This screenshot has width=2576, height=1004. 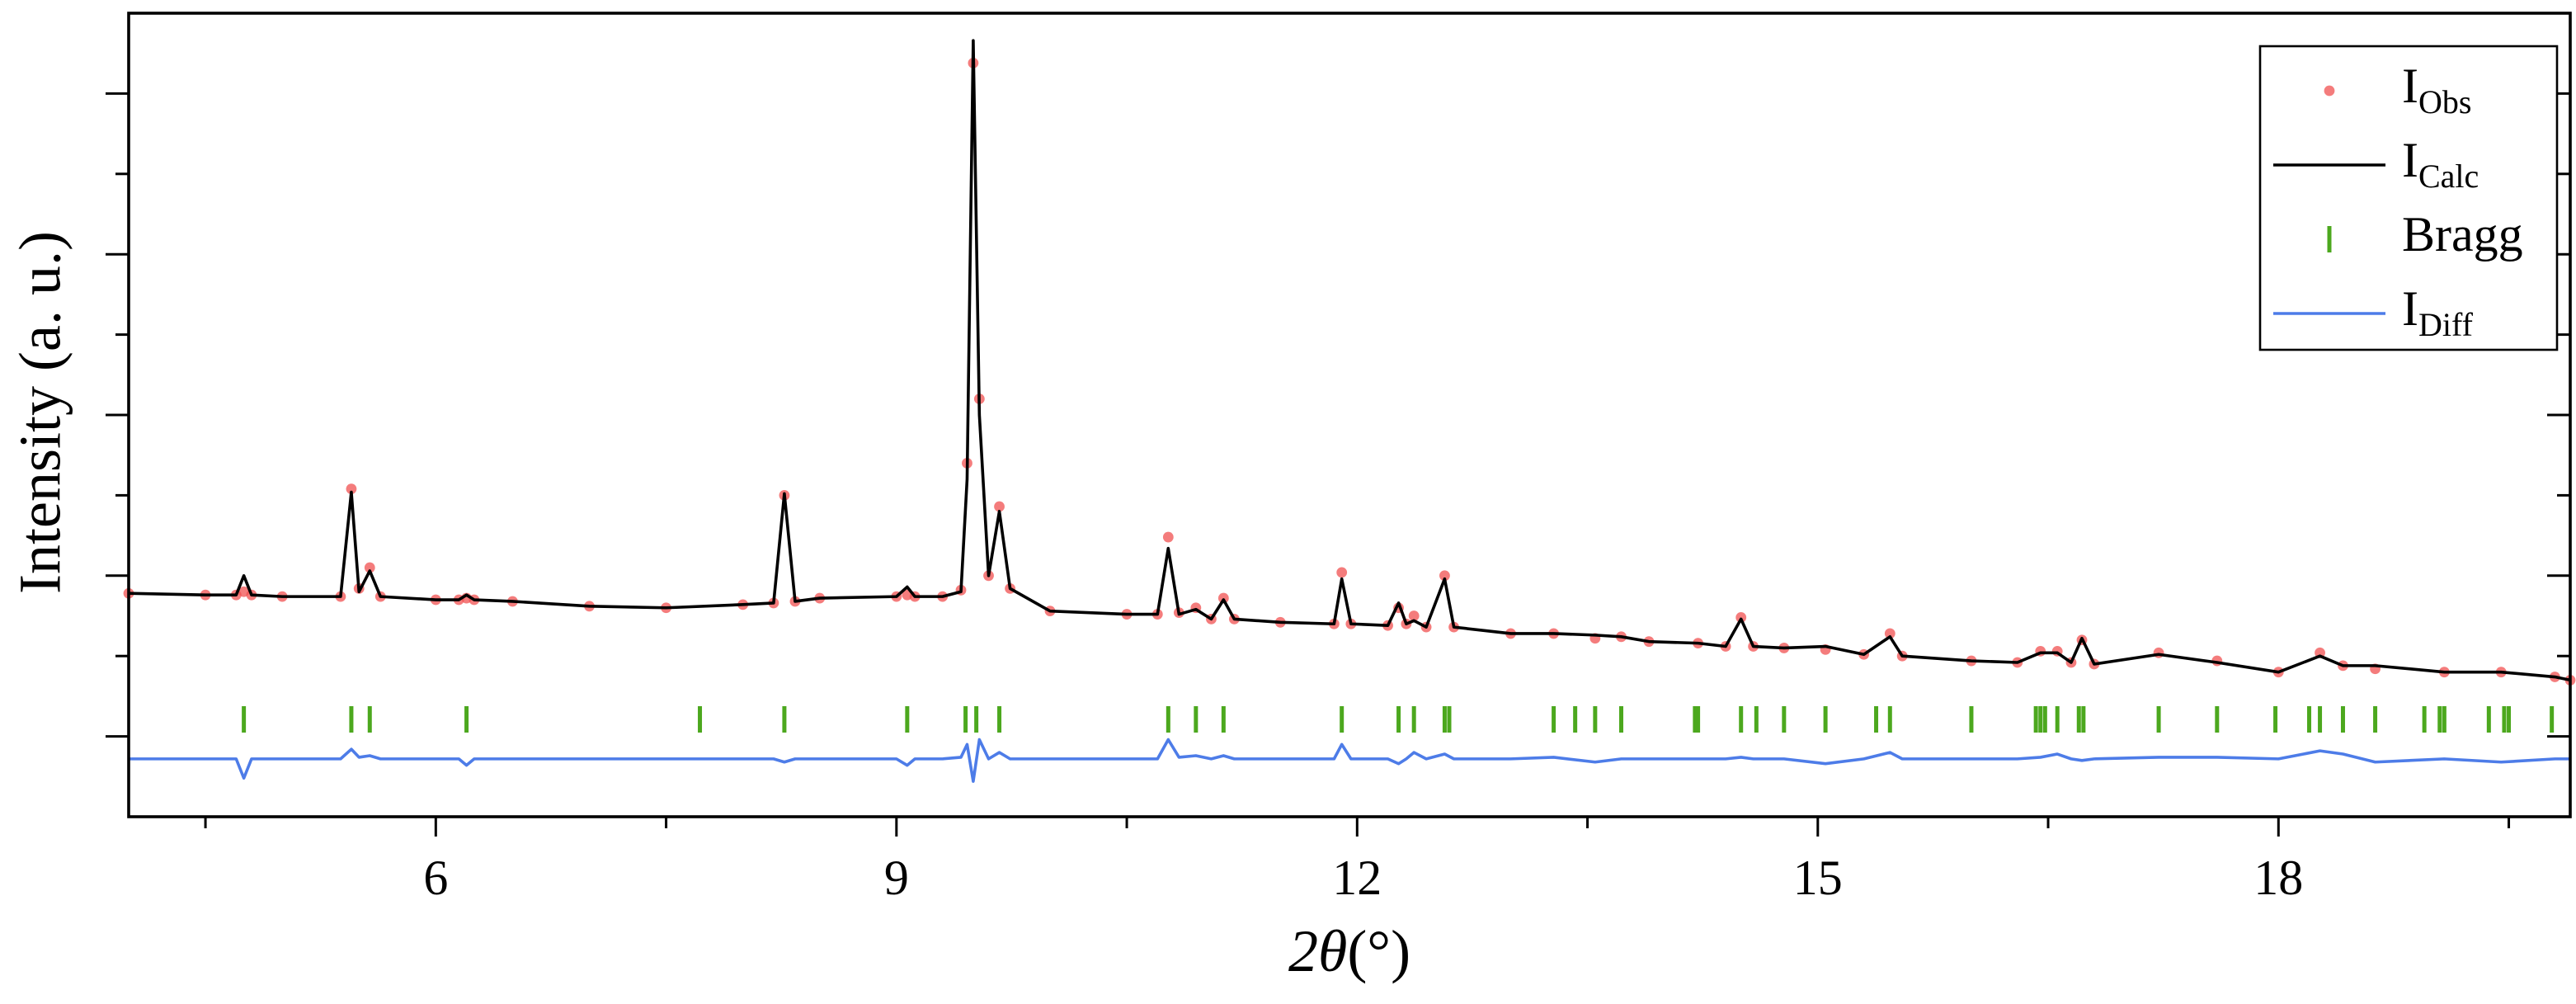 What do you see at coordinates (1818, 878) in the screenshot?
I see `x-tick-label: 15` at bounding box center [1818, 878].